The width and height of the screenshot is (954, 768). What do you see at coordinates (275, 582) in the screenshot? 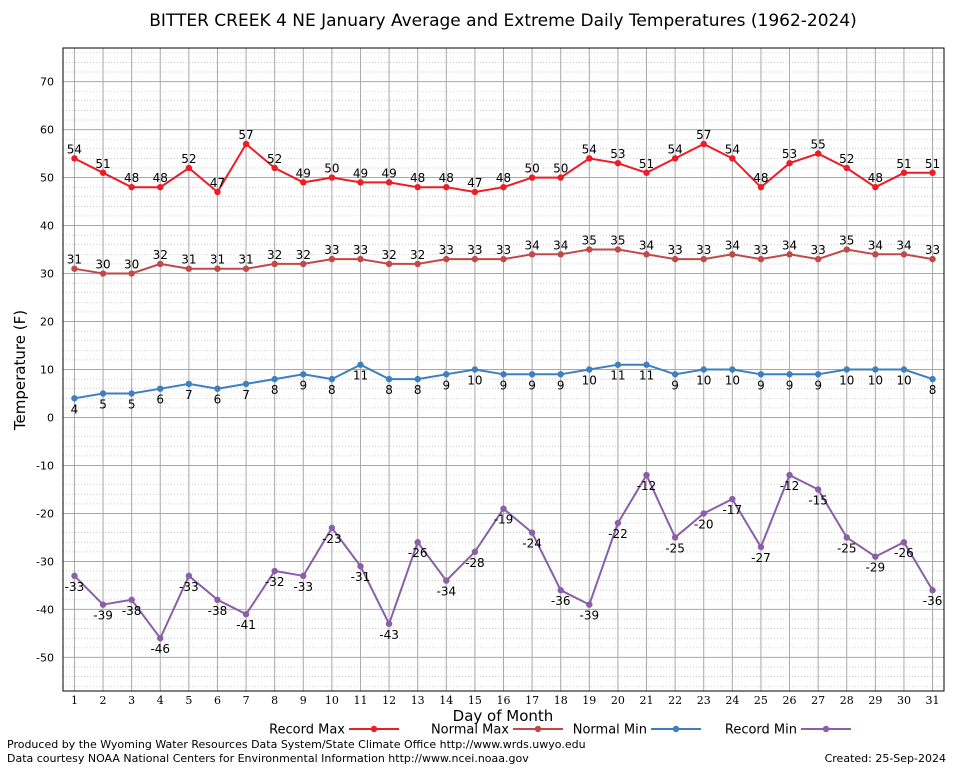
I see `data-label-record-min: -32` at bounding box center [275, 582].